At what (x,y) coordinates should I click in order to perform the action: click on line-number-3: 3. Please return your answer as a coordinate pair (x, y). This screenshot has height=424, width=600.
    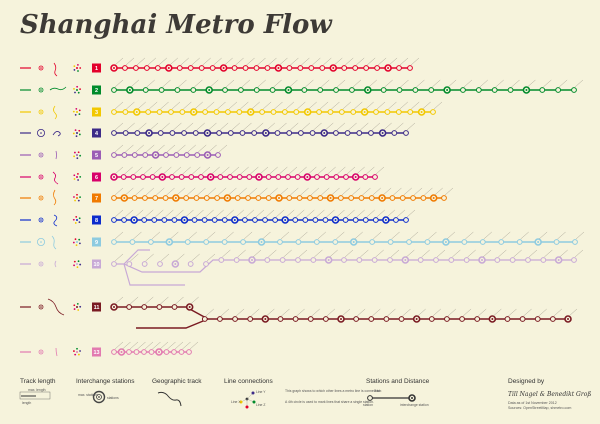
    Looking at the image, I should click on (96, 113).